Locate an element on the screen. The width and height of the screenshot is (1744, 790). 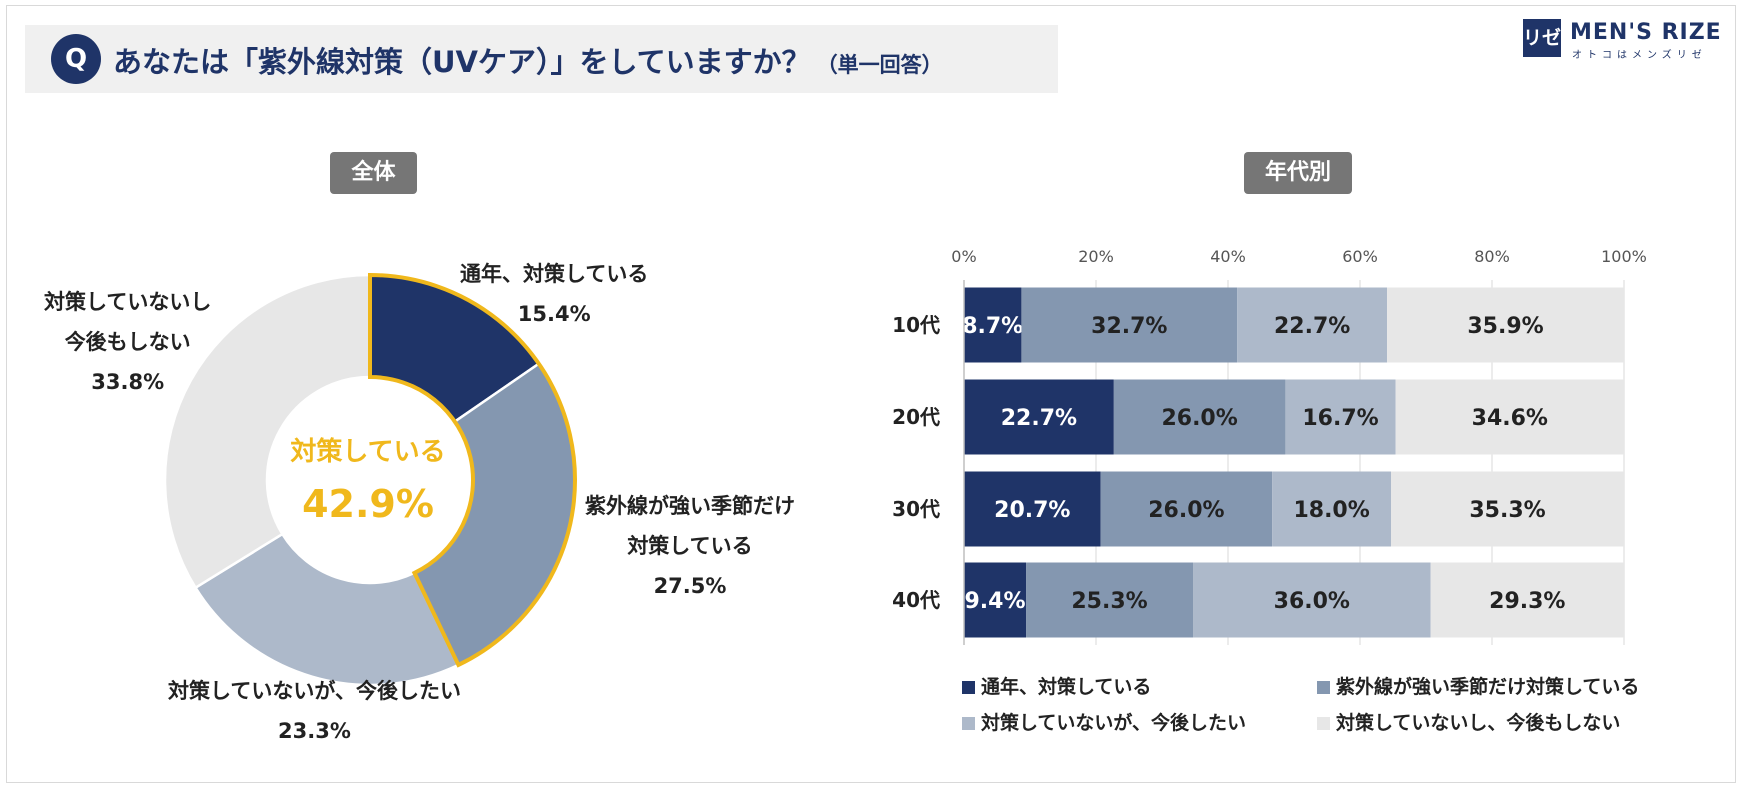
bar-value-label: 34.6% is located at coordinates (1510, 418).